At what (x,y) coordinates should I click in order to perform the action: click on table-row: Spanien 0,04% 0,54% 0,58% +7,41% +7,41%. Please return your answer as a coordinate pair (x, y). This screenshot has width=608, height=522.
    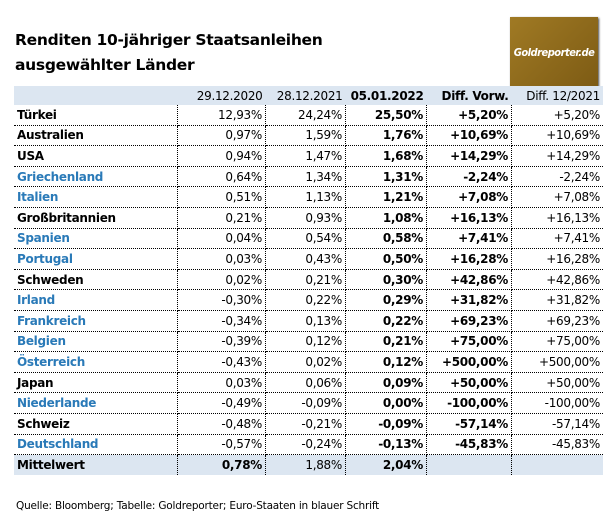
    Looking at the image, I should click on (308, 239).